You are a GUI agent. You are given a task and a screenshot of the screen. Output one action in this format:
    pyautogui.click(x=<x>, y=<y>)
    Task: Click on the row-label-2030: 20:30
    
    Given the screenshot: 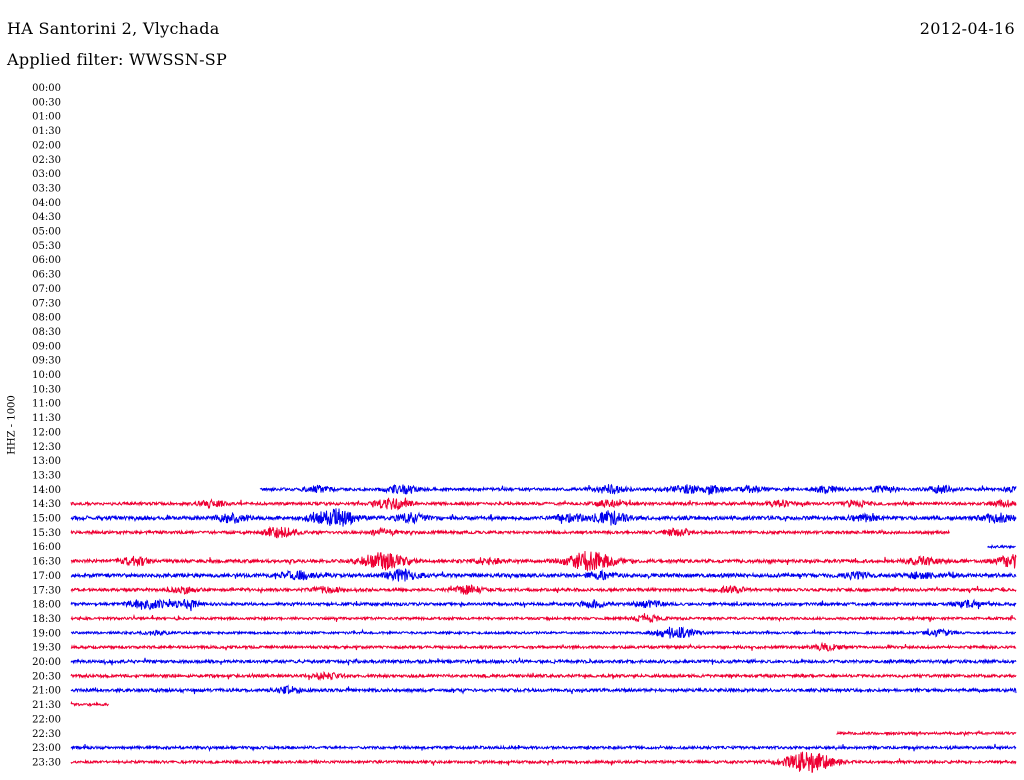 What is the action you would take?
    pyautogui.click(x=46, y=676)
    